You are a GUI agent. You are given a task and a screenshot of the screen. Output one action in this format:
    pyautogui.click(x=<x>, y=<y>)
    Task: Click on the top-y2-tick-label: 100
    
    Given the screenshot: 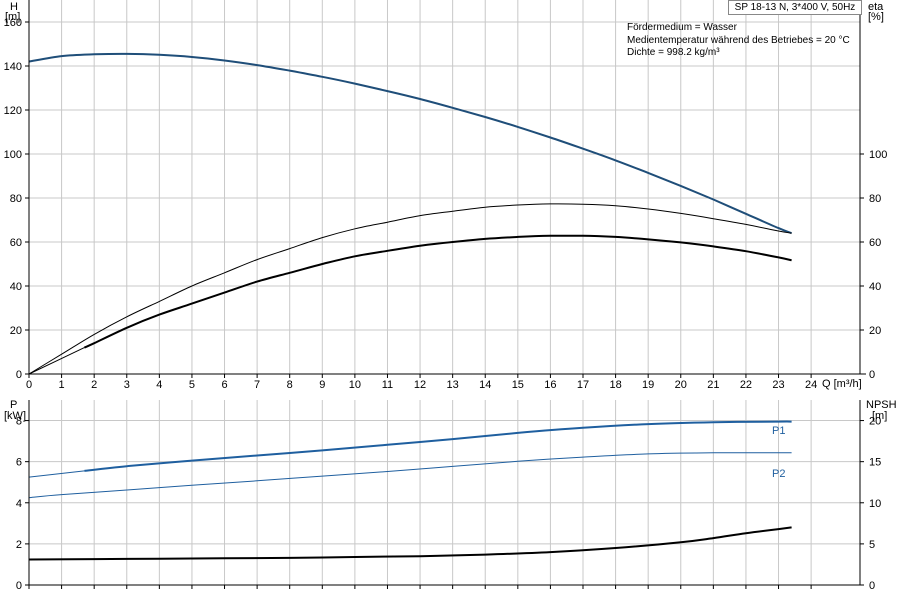 What is the action you would take?
    pyautogui.click(x=878, y=155)
    